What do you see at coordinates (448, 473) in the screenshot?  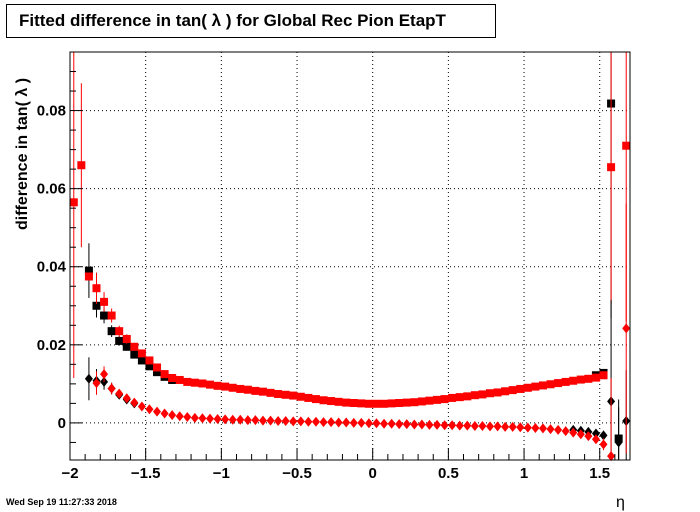 I see `x-tick-label: 0.5` at bounding box center [448, 473].